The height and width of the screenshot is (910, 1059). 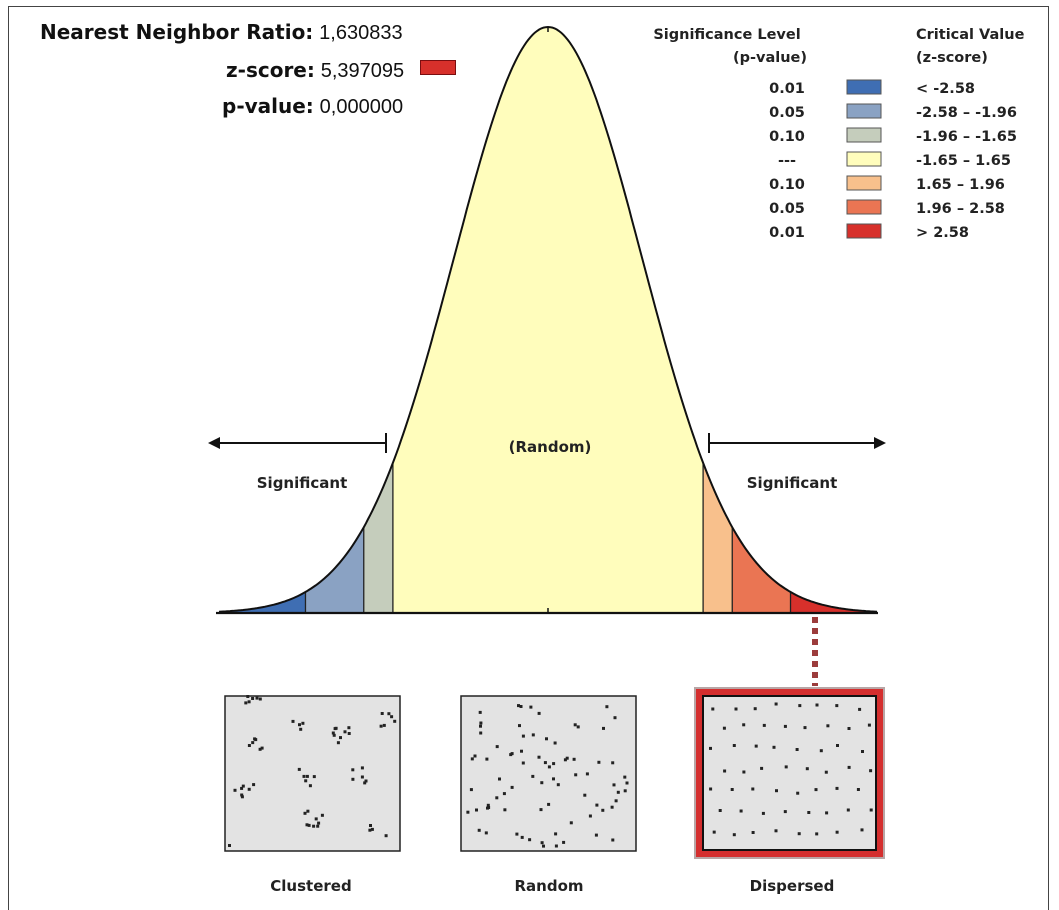 I want to click on legend-z-range-4: 1.65 – 1.96, so click(x=960, y=185).